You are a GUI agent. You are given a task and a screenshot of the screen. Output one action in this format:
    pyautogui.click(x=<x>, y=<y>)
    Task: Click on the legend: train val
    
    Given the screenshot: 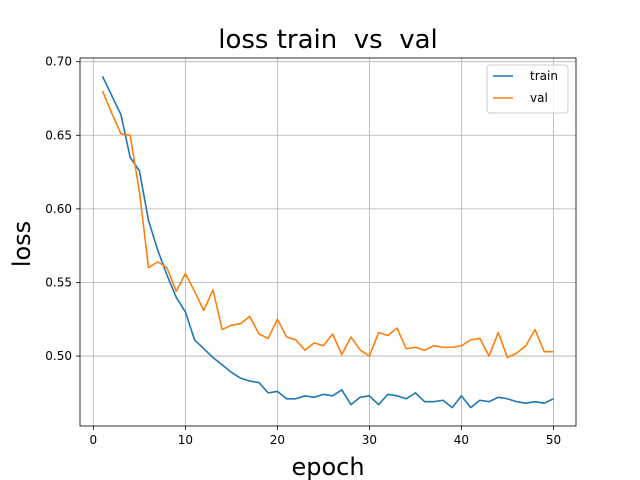 What is the action you would take?
    pyautogui.click(x=527, y=89)
    